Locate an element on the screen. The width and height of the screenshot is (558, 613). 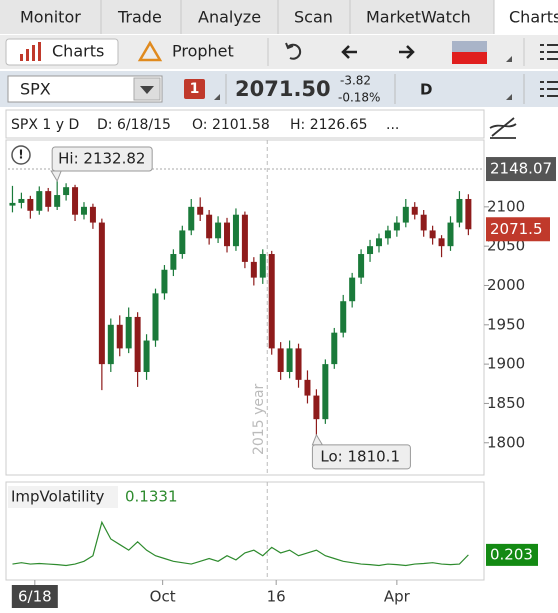
study-last-box is located at coordinates (512, 554).